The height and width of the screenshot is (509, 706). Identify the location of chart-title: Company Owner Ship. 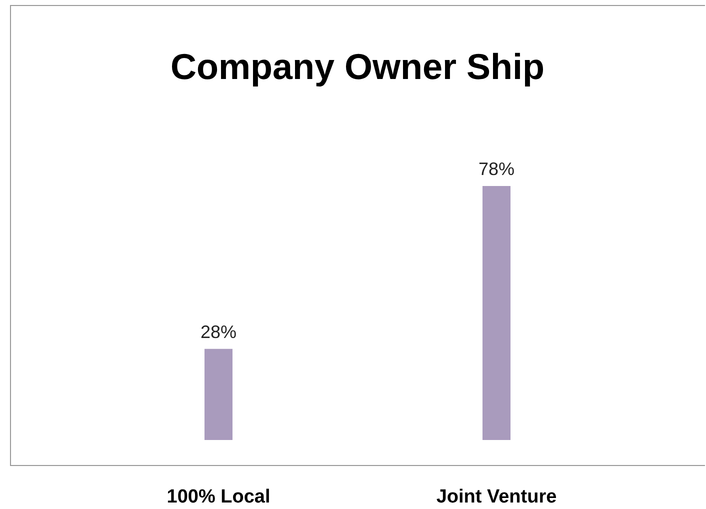
(357, 66).